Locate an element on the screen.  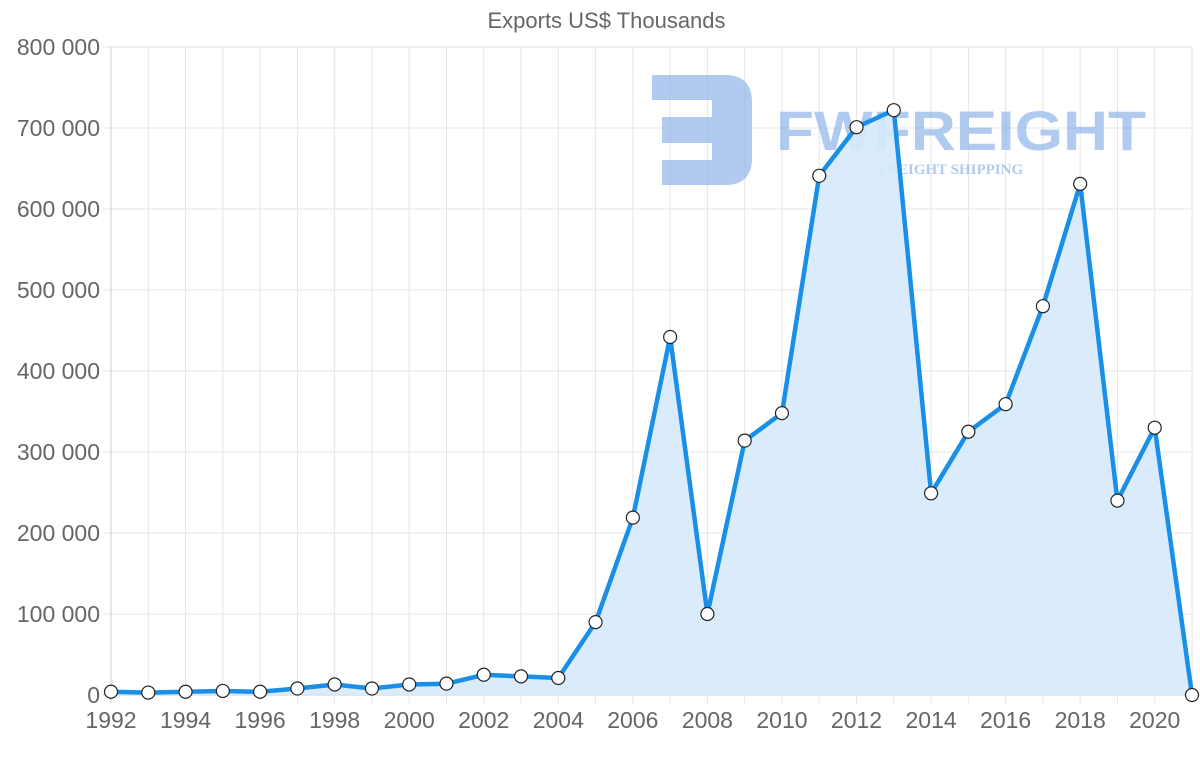
x-tick-label: 2016 is located at coordinates (1005, 720).